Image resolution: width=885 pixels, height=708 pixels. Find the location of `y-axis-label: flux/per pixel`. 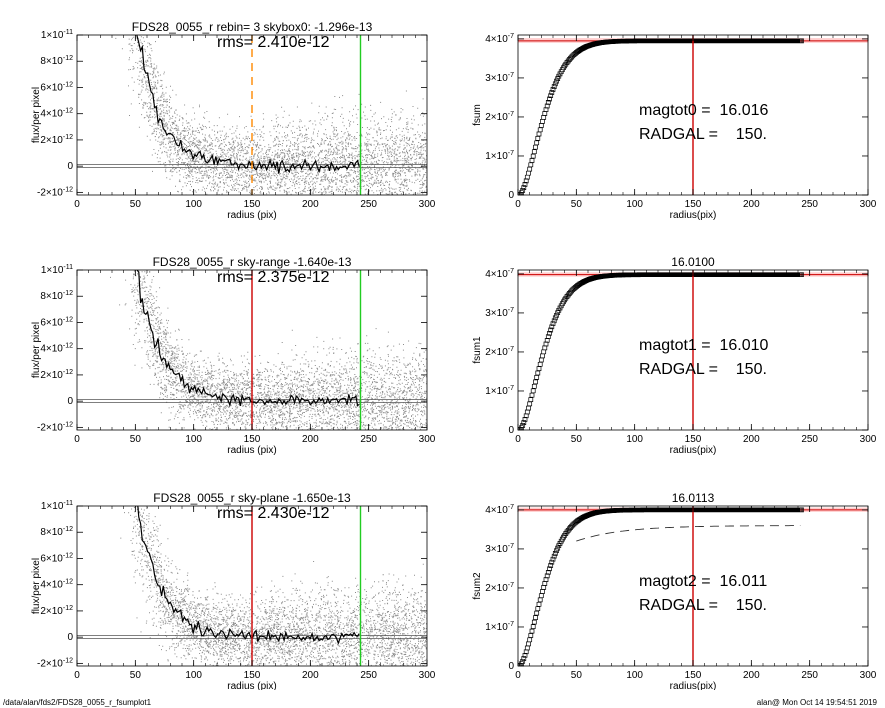

y-axis-label: flux/per pixel is located at coordinates (36, 115).